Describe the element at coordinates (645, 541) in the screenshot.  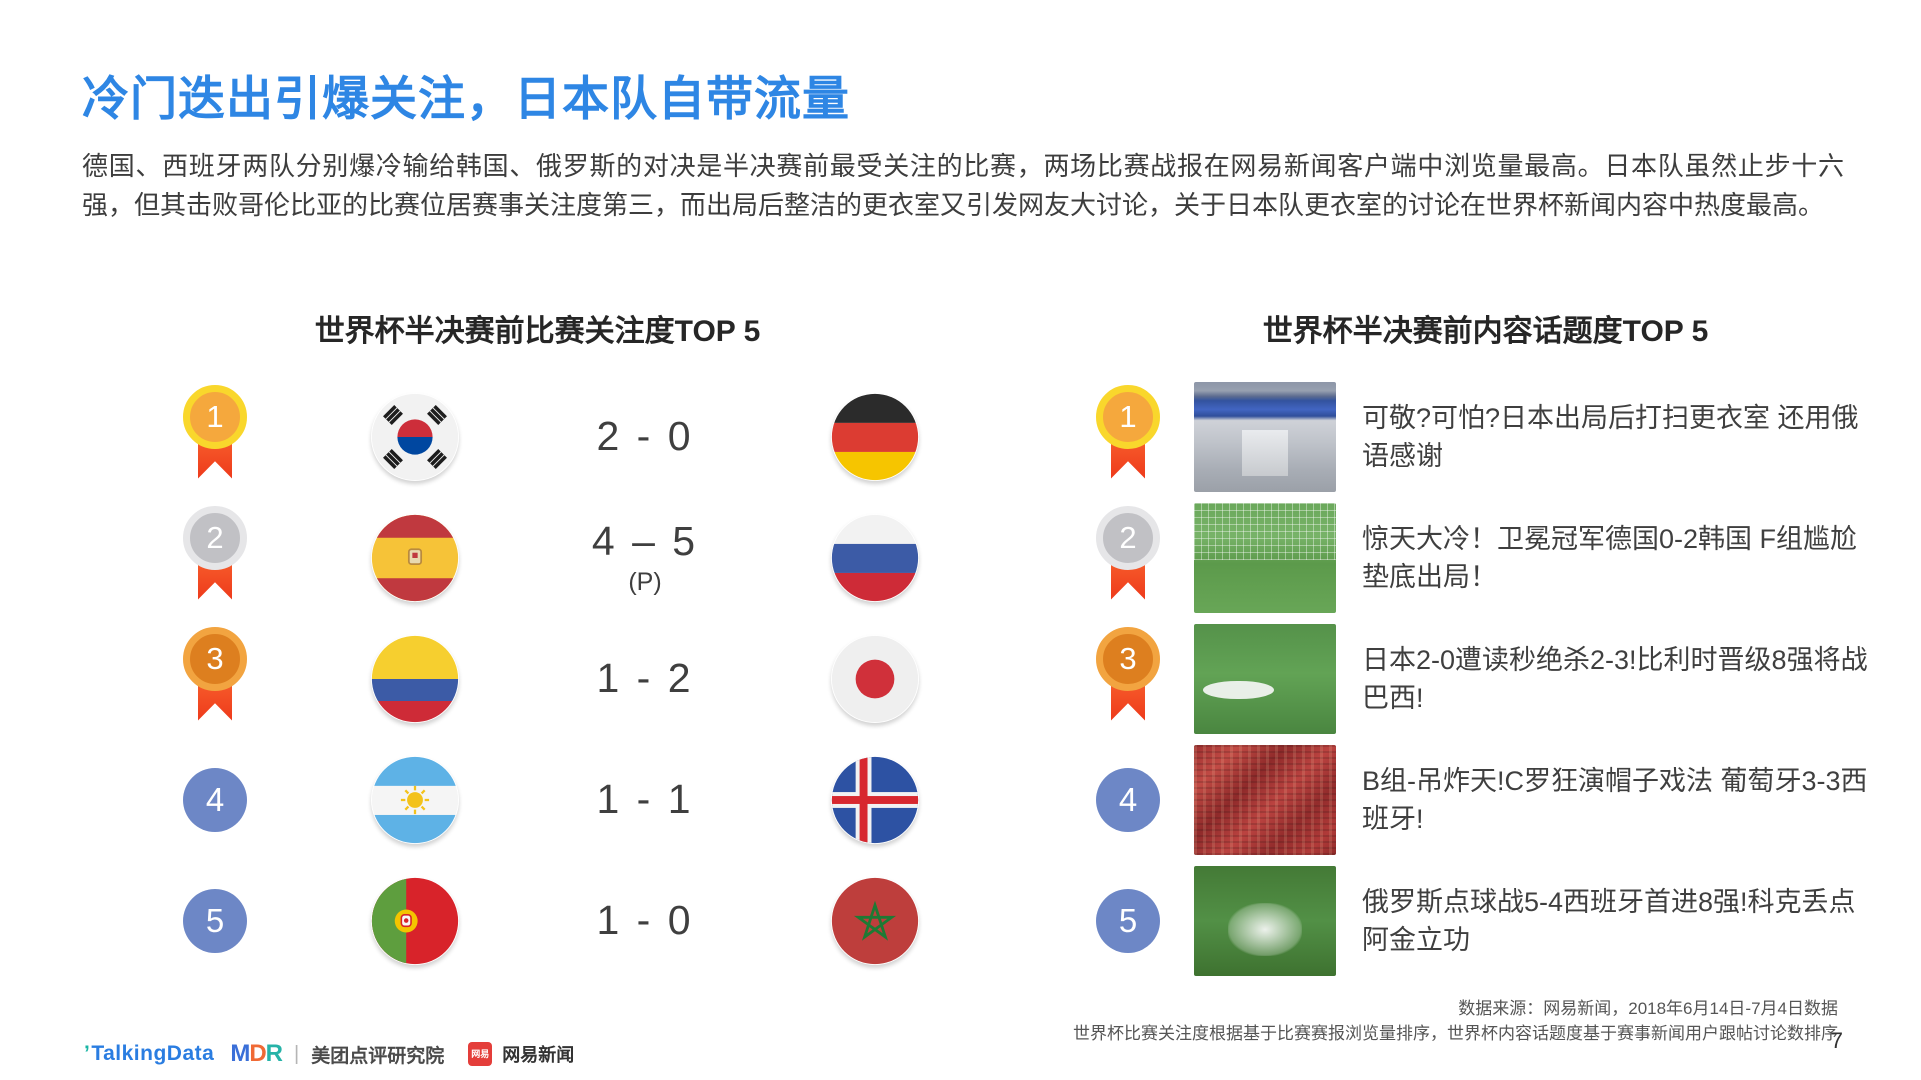
I see `score-value: 4 – 5` at that location.